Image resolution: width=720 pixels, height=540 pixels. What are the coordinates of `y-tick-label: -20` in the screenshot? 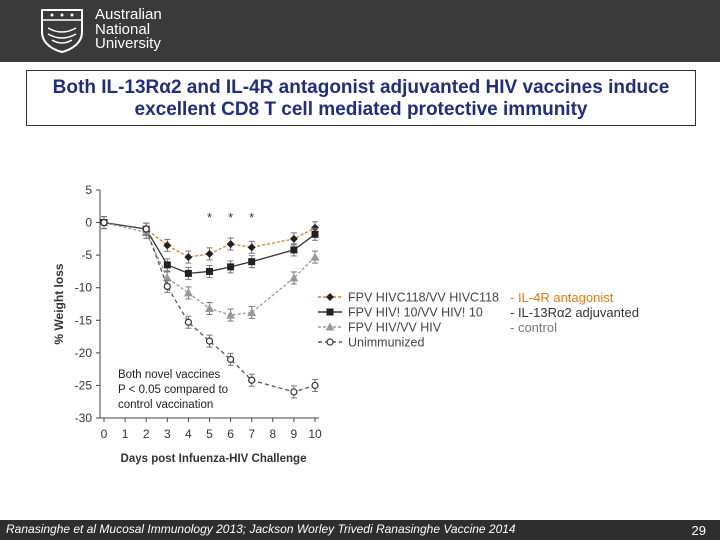 It's located at (84, 353).